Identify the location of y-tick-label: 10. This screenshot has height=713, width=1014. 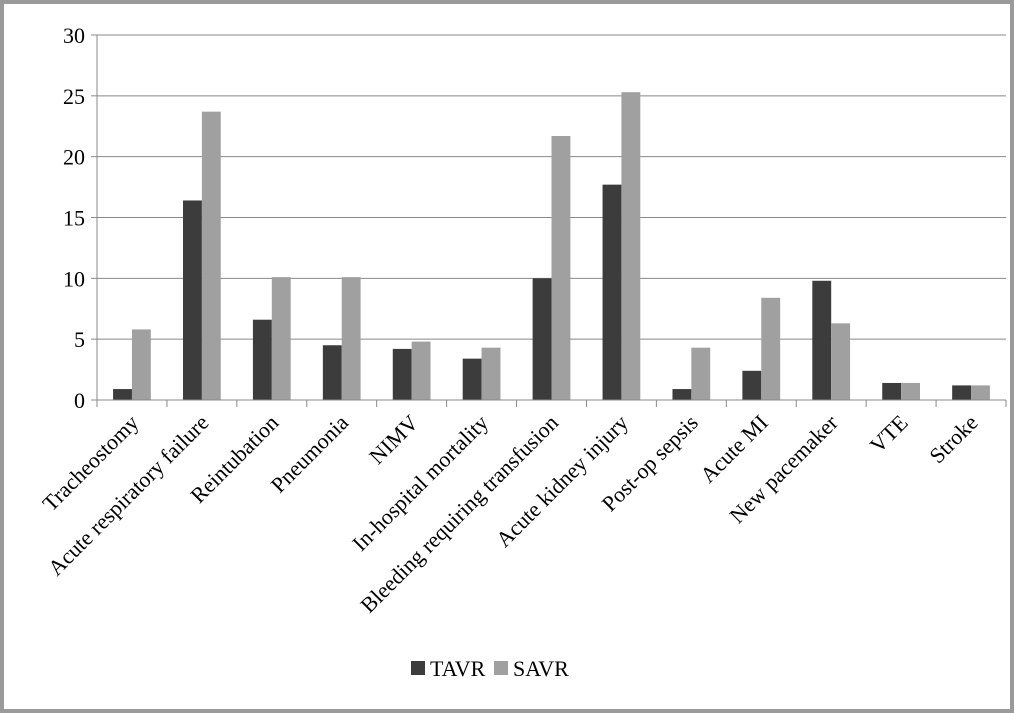
(74, 278).